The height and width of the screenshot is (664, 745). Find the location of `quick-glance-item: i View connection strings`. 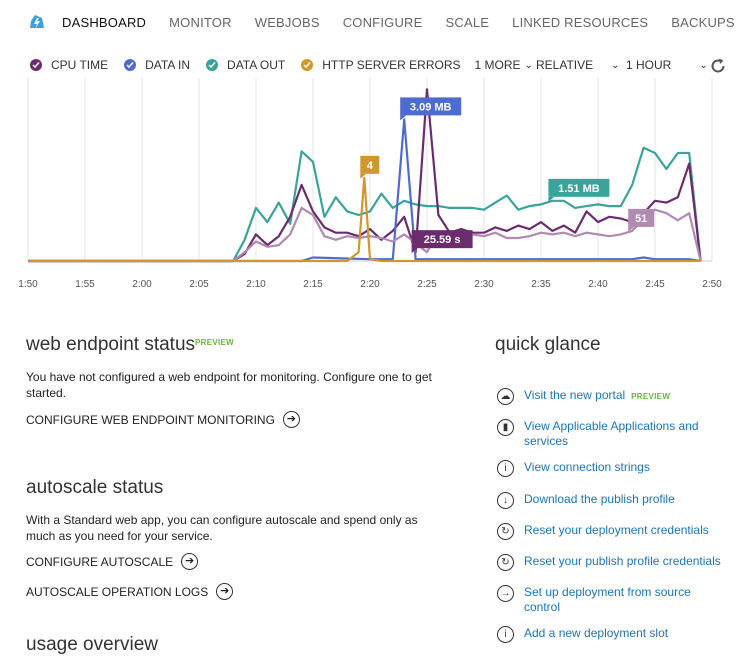

quick-glance-item: i View connection strings is located at coordinates (573, 468).